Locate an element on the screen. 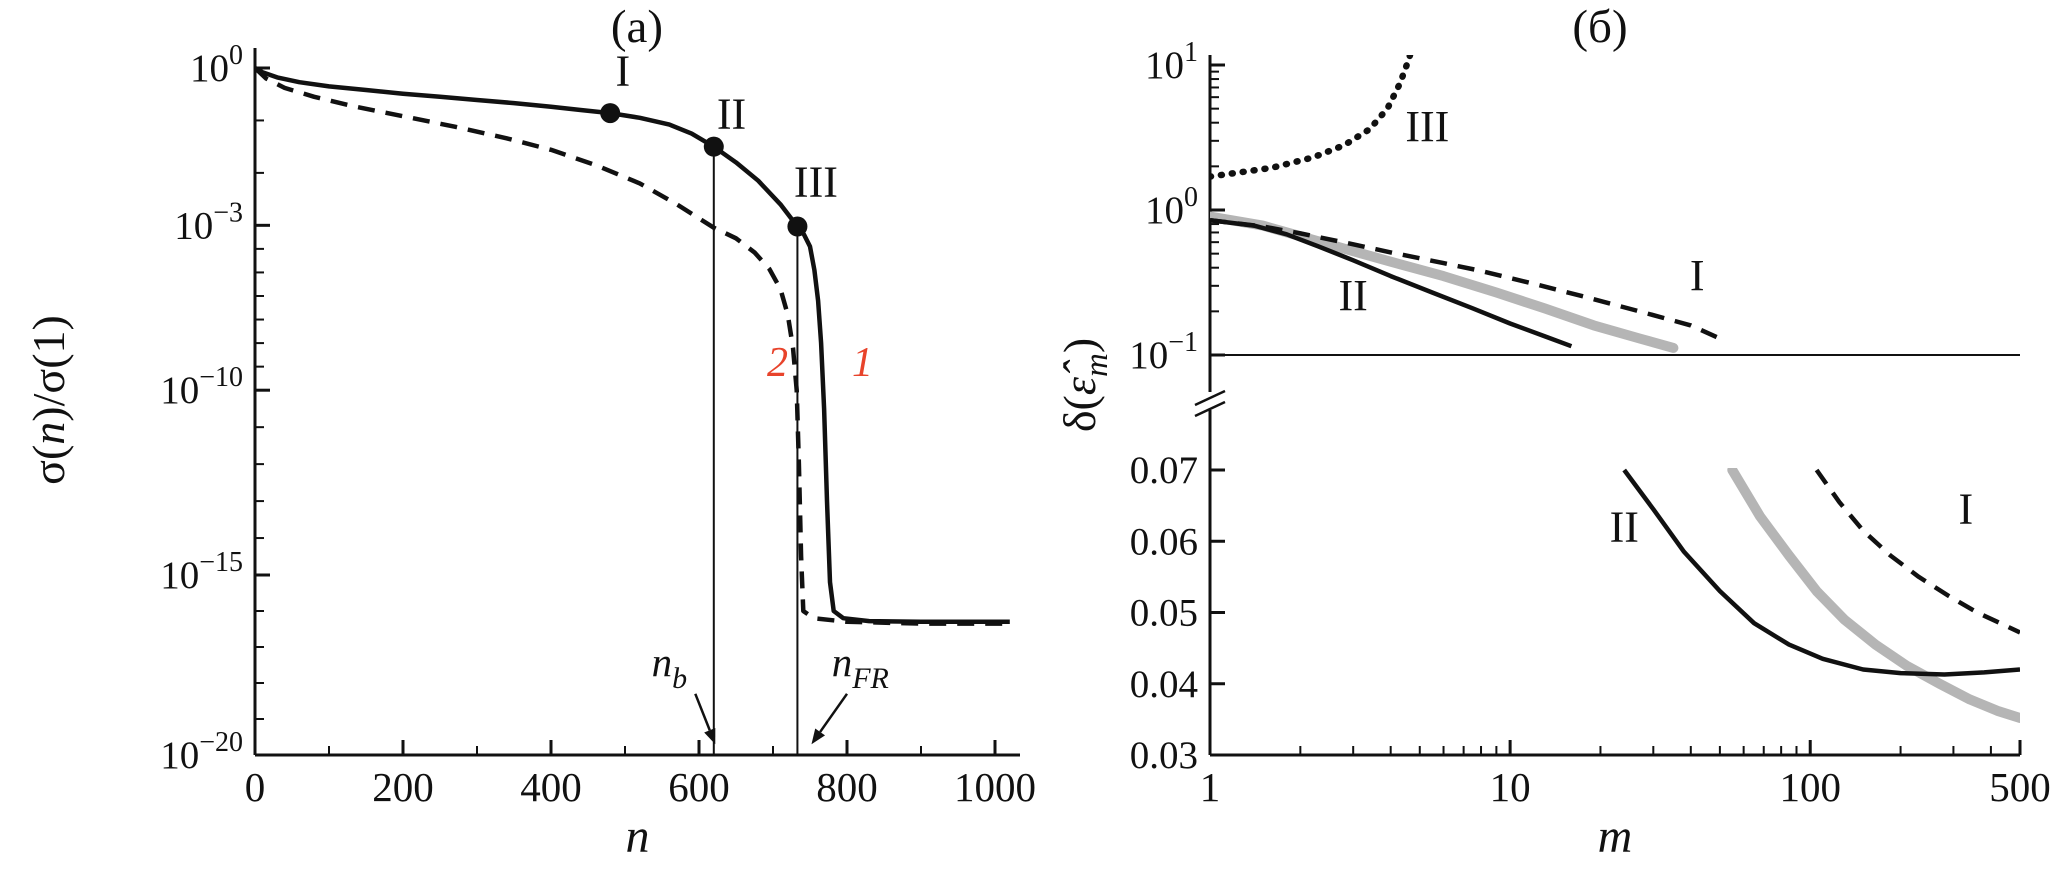  svg-text: 10⁻¹ is located at coordinates (1163, 352).